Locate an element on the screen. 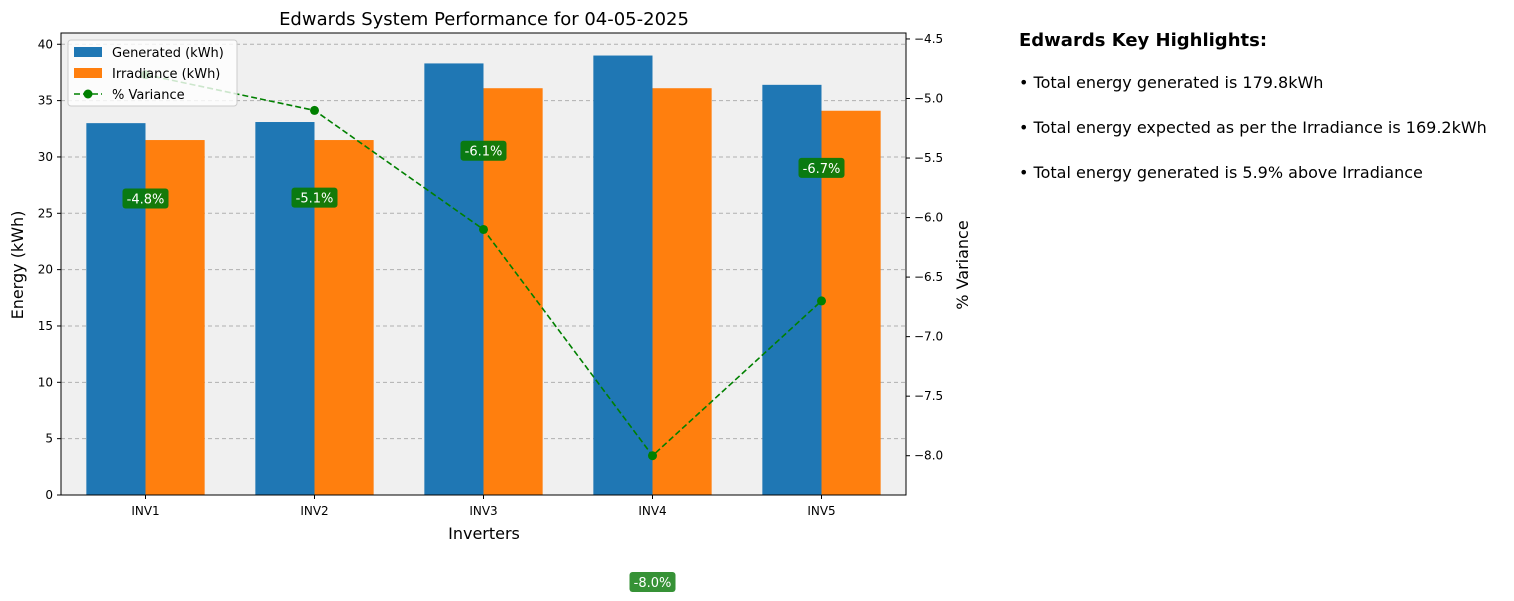  legend-box is located at coordinates (152, 73).